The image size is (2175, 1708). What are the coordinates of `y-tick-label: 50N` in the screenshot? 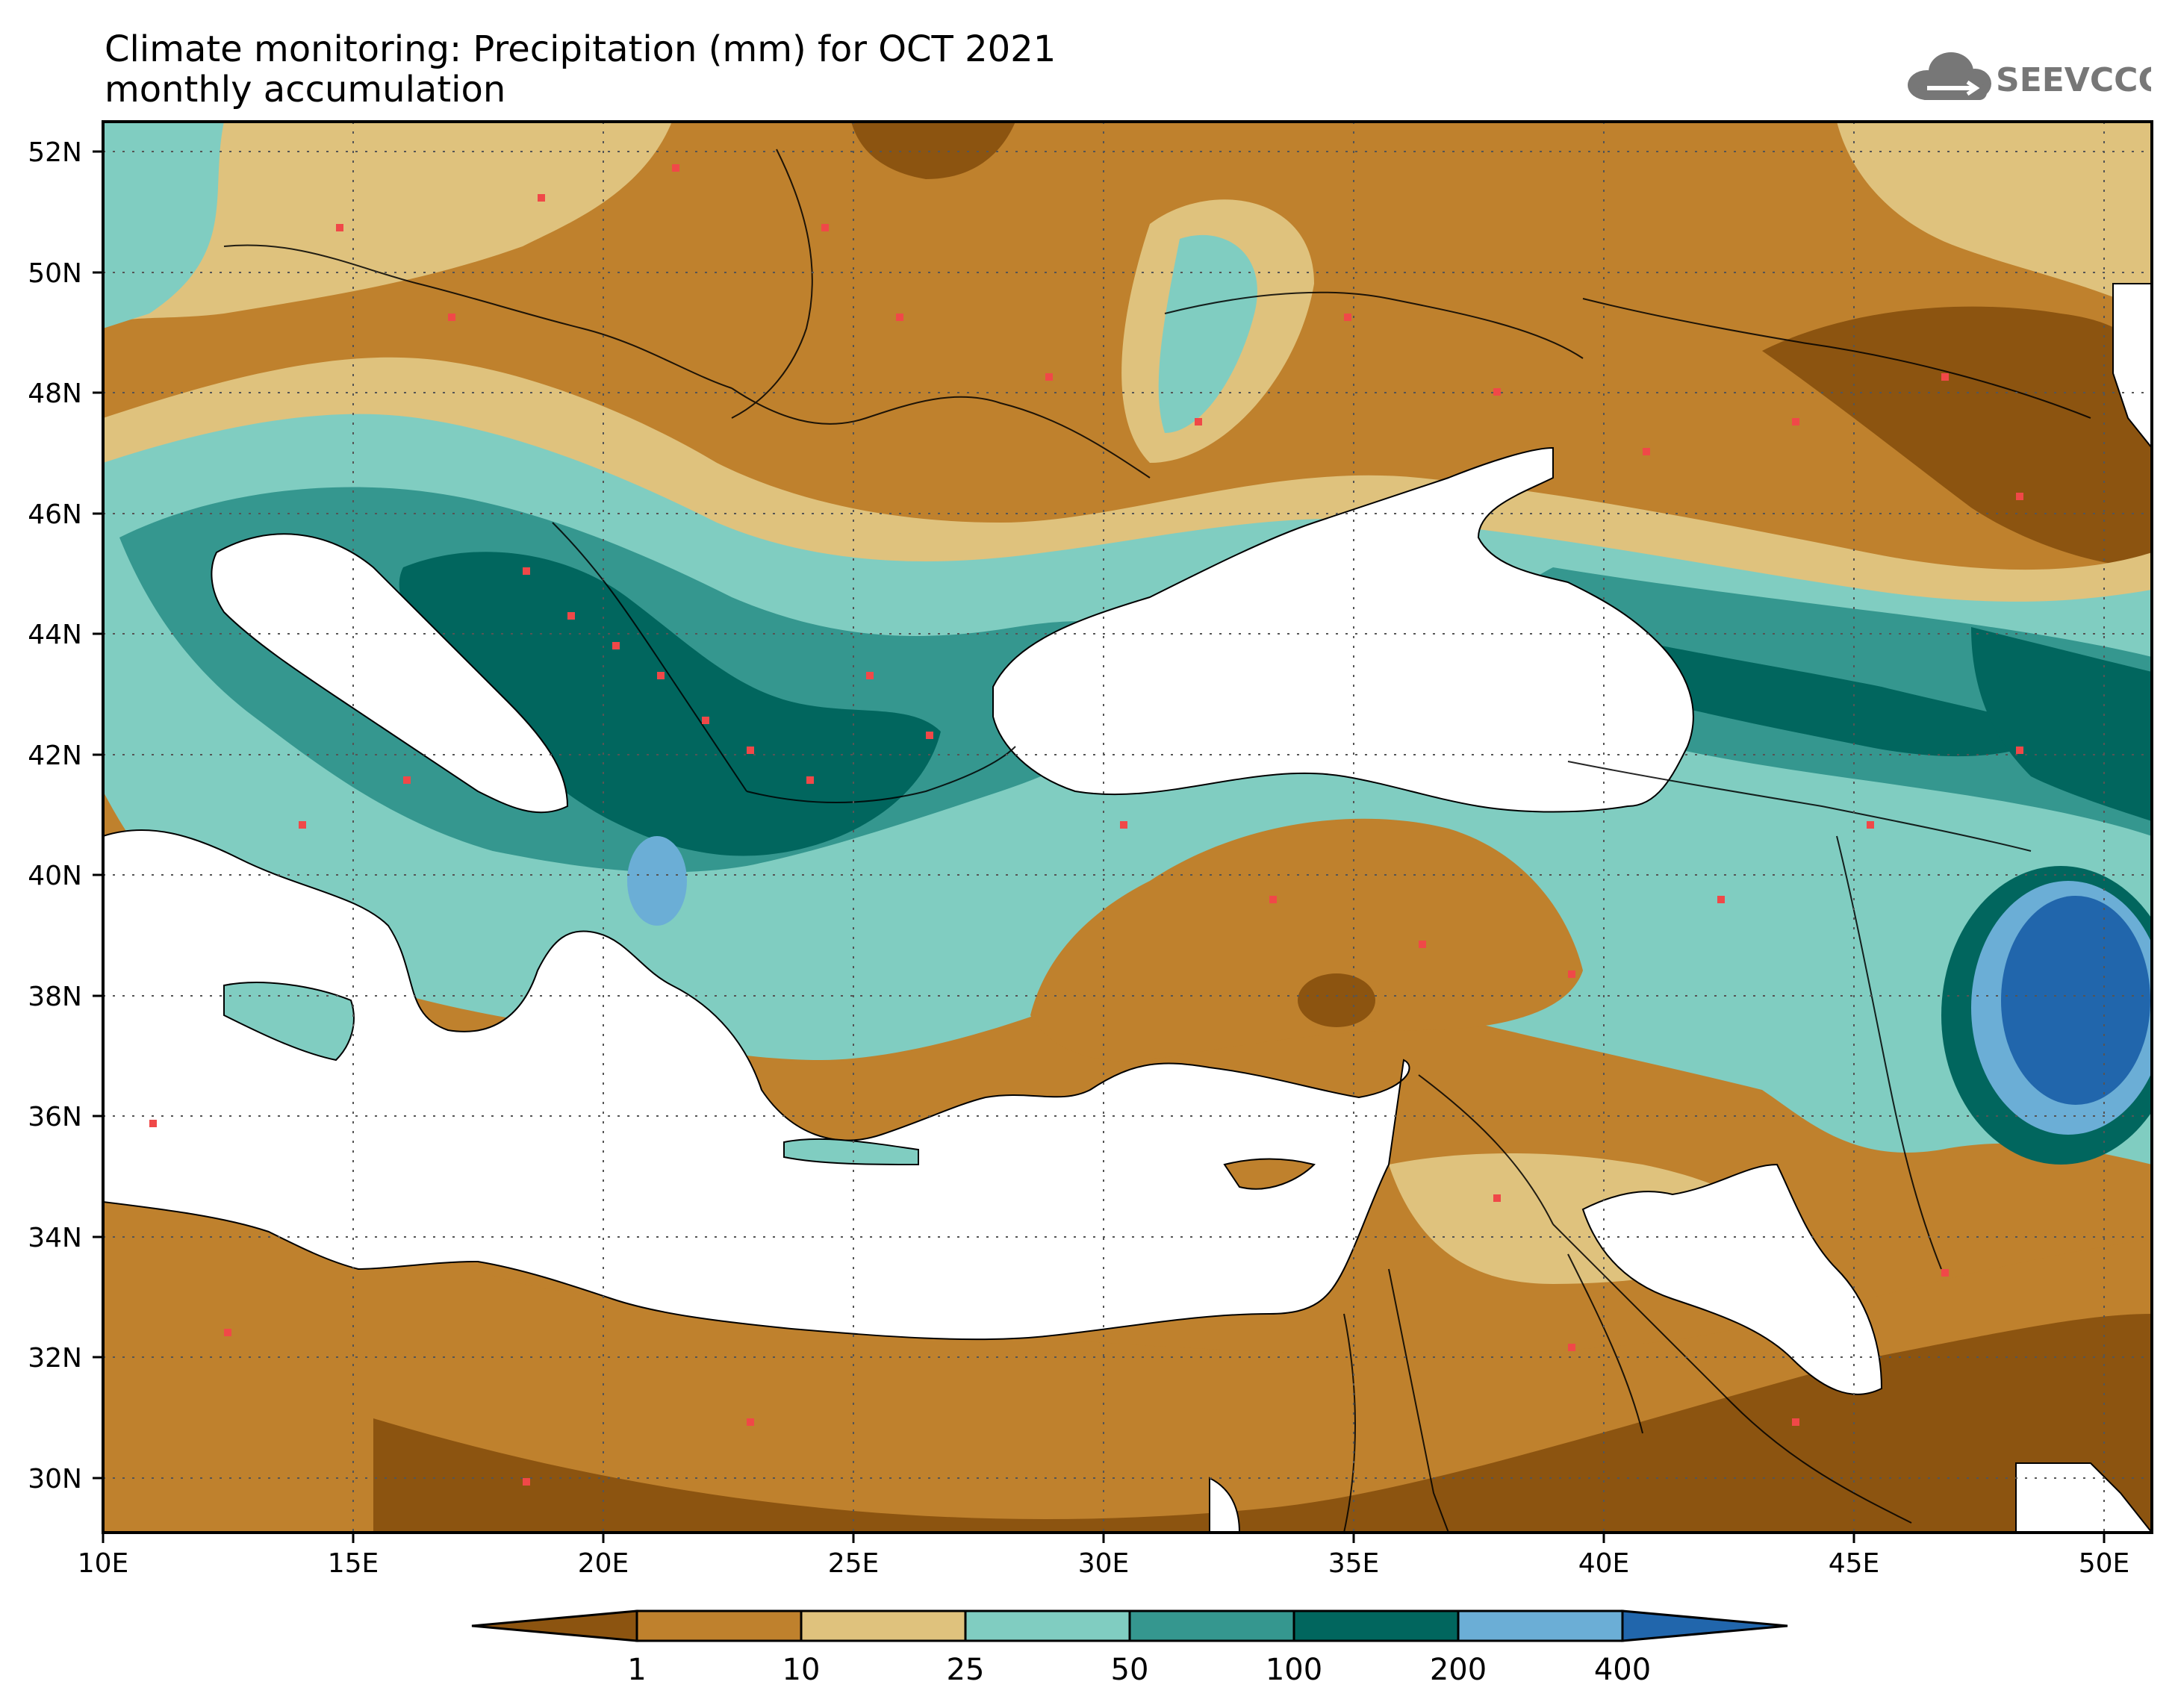 It's located at (55, 273).